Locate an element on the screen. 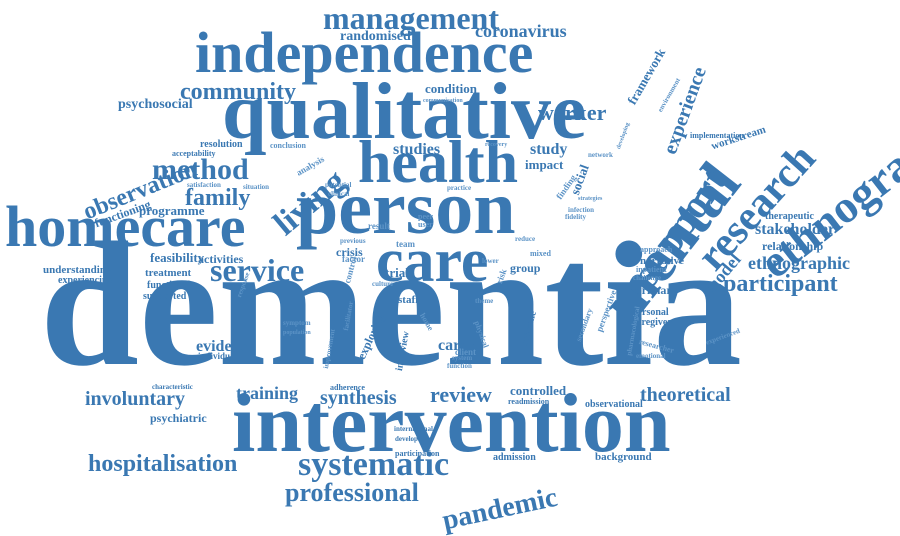 The height and width of the screenshot is (536, 900). word-trial: trial is located at coordinates (397, 272).